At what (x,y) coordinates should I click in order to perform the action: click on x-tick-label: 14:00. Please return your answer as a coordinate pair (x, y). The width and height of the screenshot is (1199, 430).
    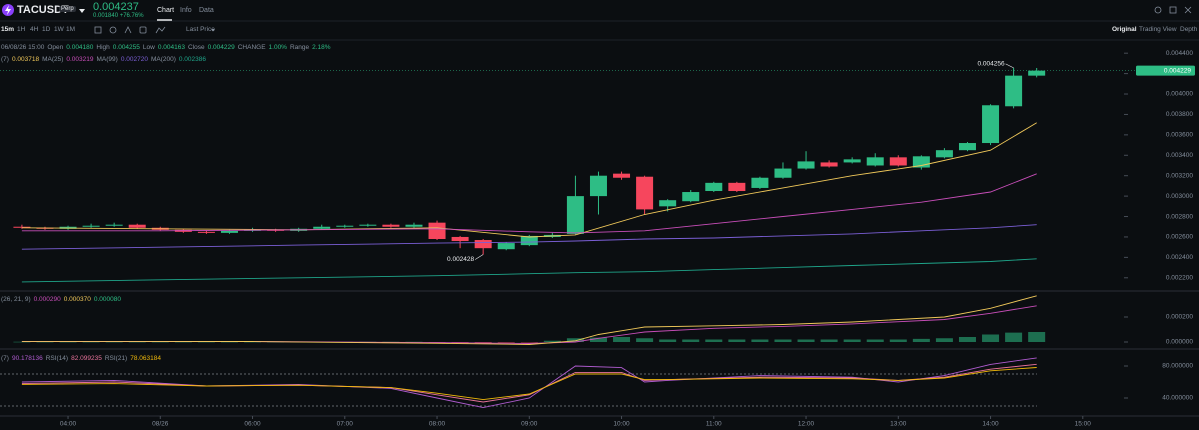
    Looking at the image, I should click on (990, 424).